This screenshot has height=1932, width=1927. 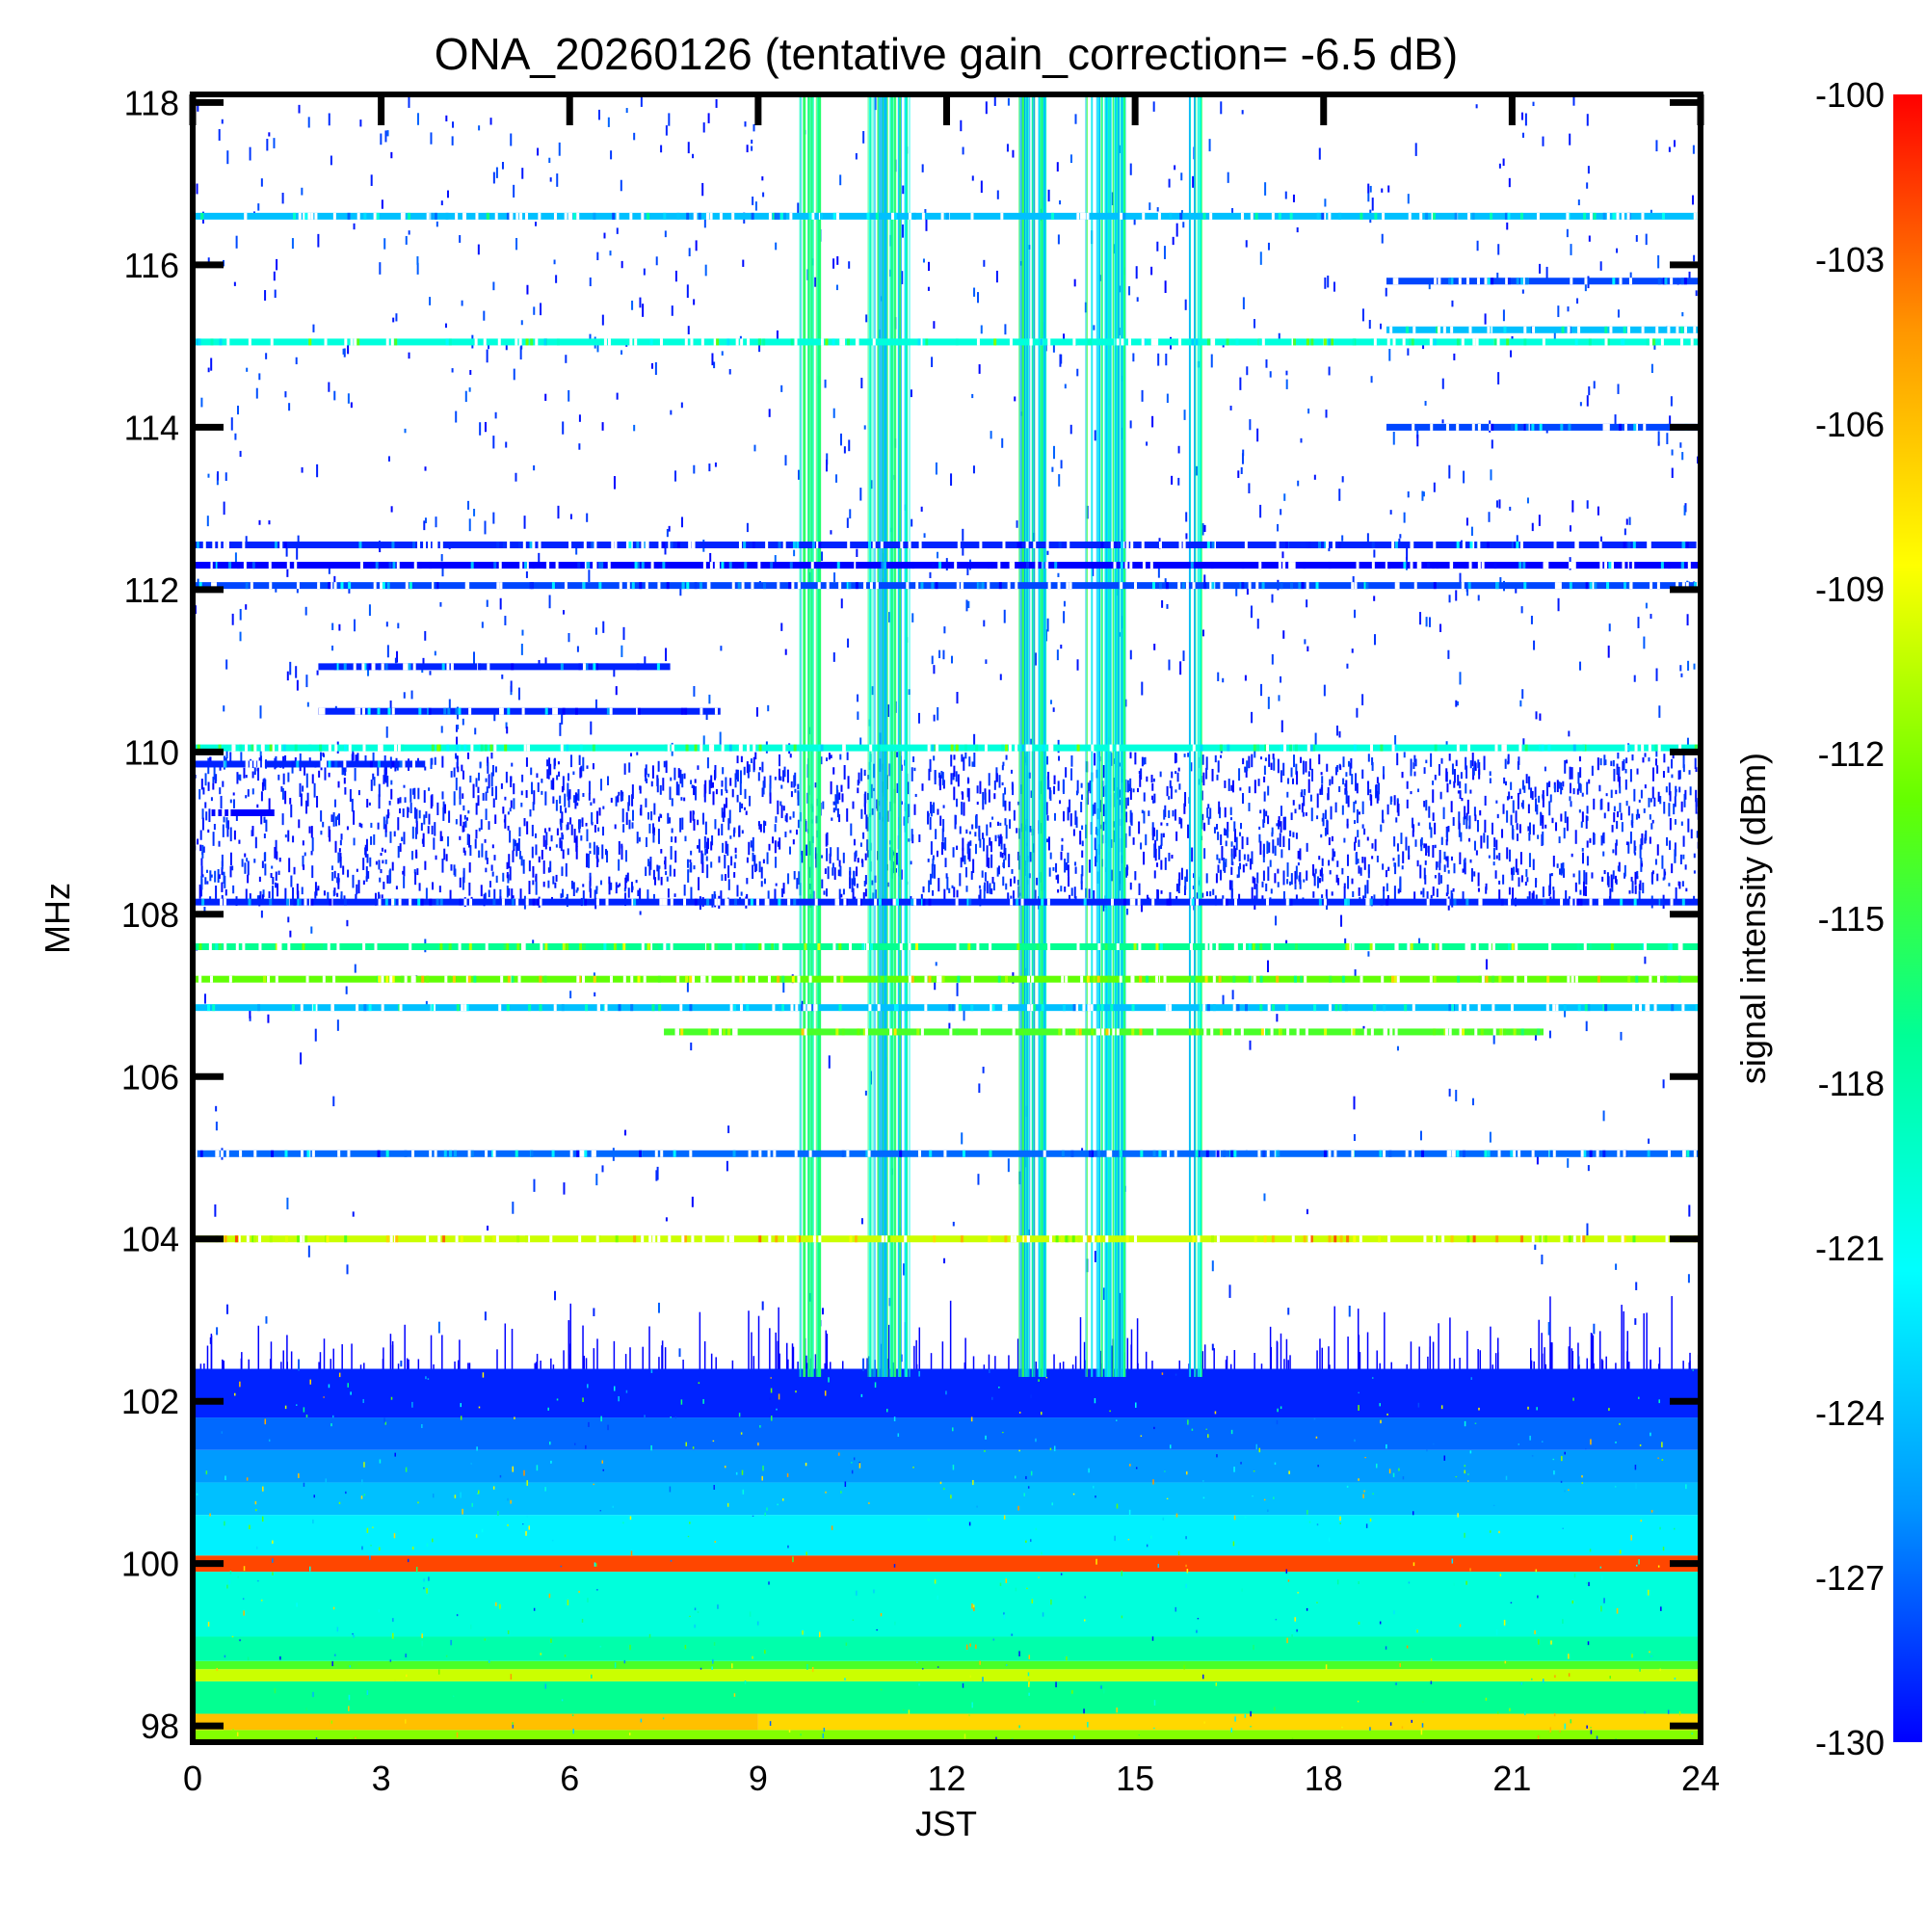 What do you see at coordinates (1543, 342) in the screenshot?
I see `carrier-speckle` at bounding box center [1543, 342].